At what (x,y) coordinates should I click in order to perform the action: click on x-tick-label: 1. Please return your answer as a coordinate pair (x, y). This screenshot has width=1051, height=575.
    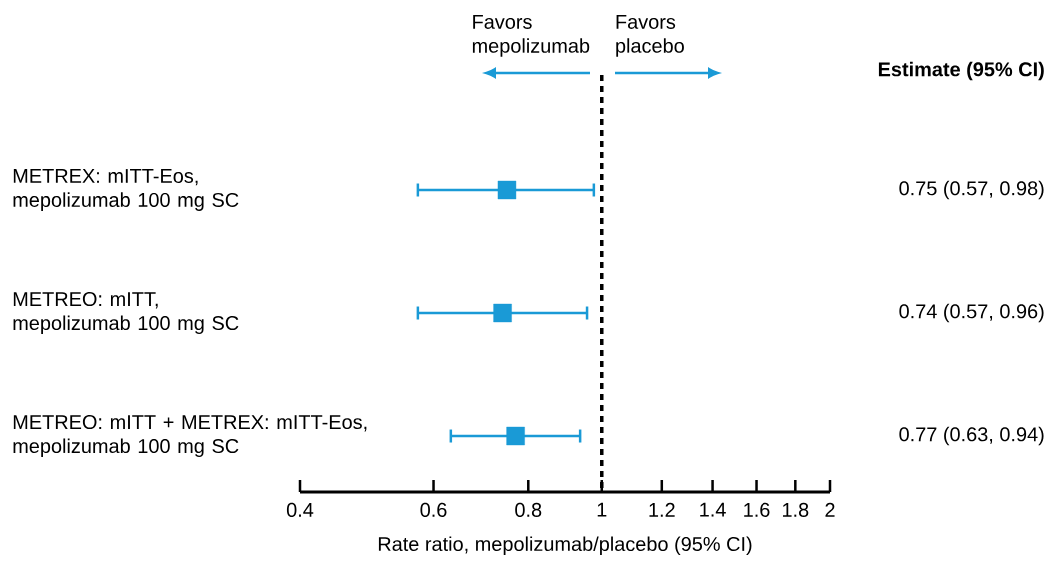
    Looking at the image, I should click on (602, 509).